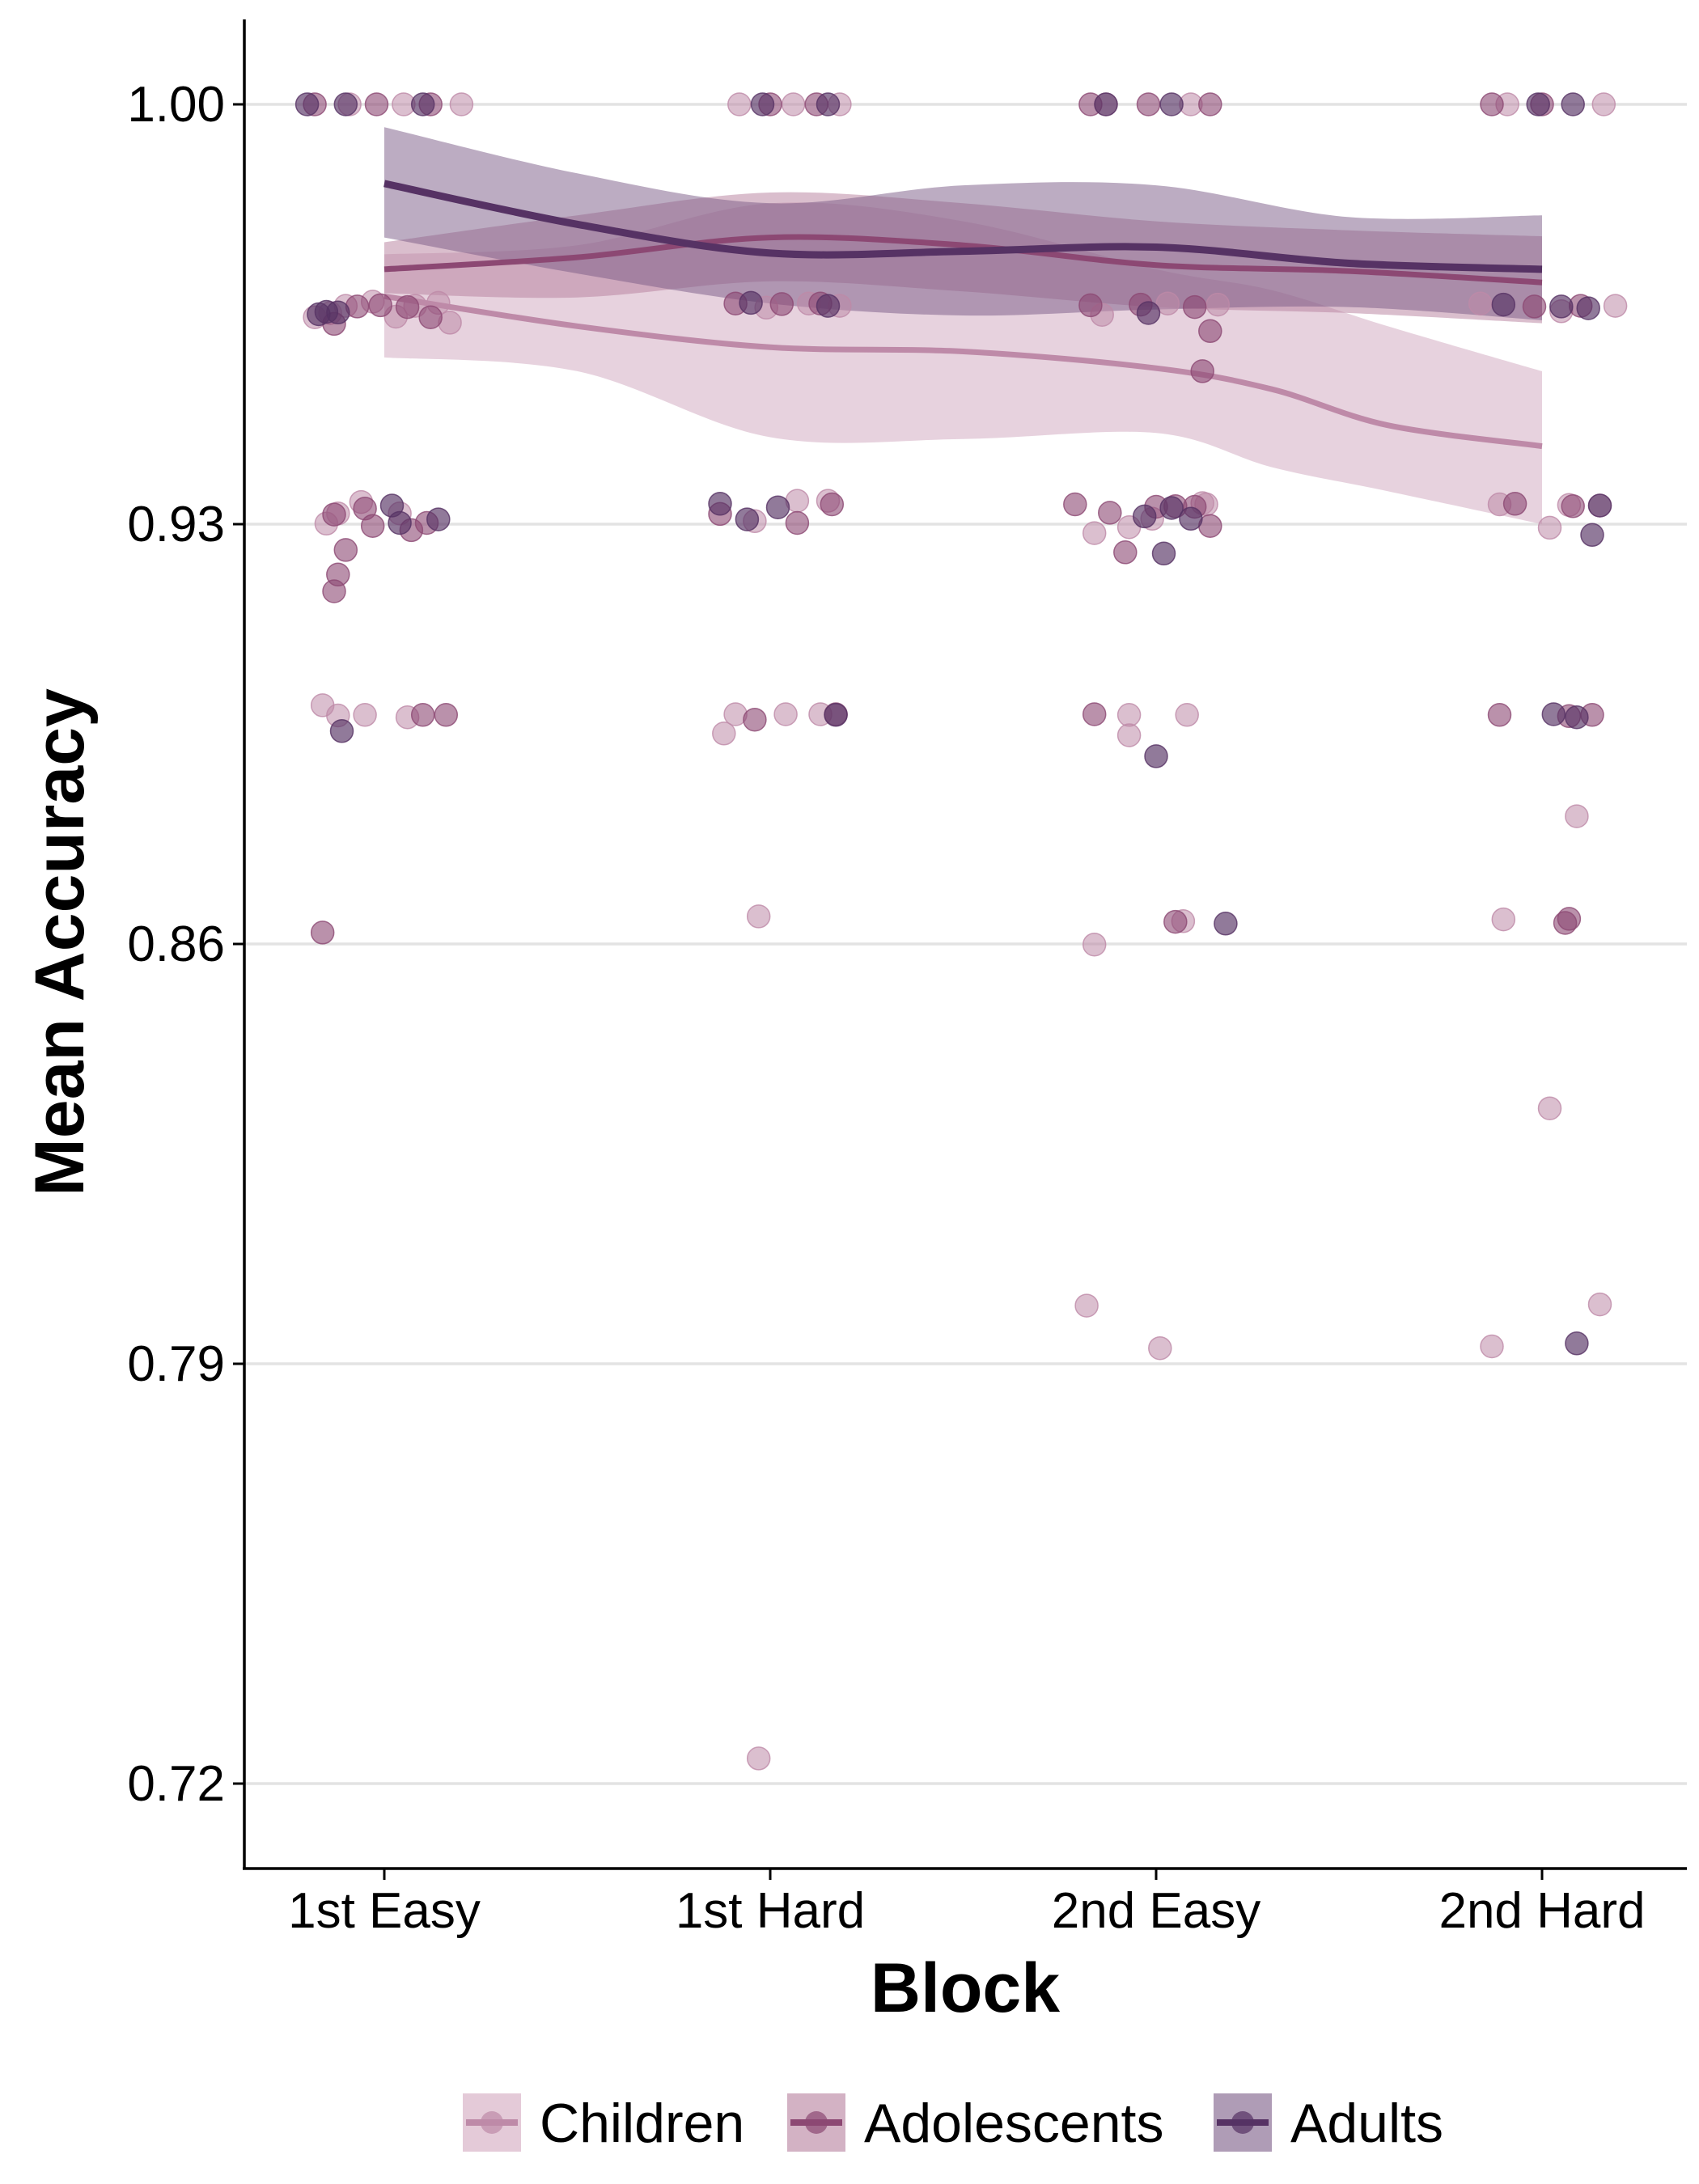  I want to click on y-tick-label: 0.79, so click(176, 1364).